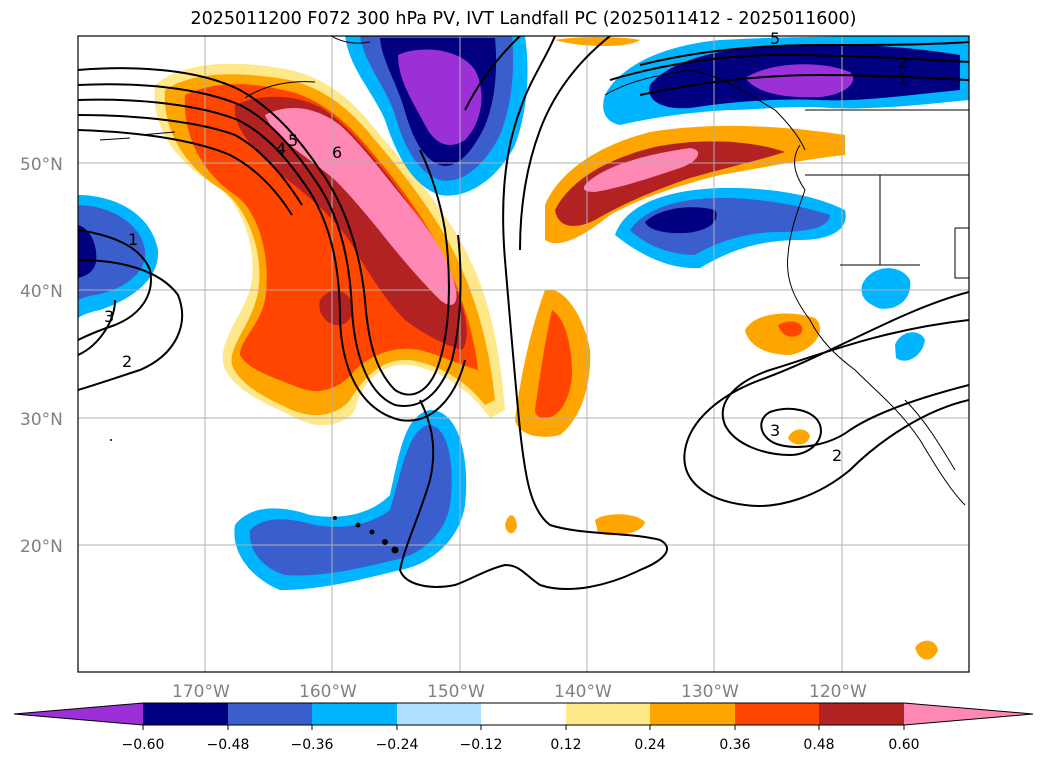 This screenshot has height=765, width=1047. Describe the element at coordinates (328, 692) in the screenshot. I see `lon-label: 160°W` at that location.